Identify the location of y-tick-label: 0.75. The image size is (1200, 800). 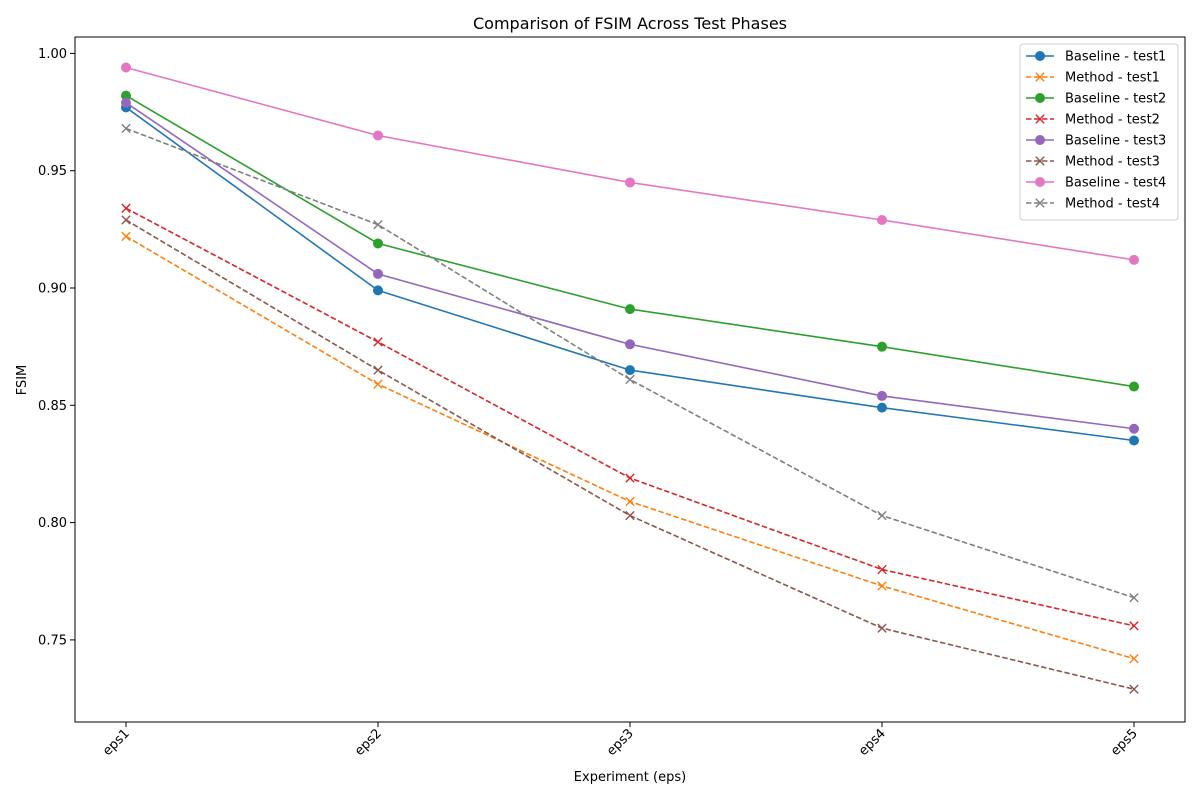
(52, 640).